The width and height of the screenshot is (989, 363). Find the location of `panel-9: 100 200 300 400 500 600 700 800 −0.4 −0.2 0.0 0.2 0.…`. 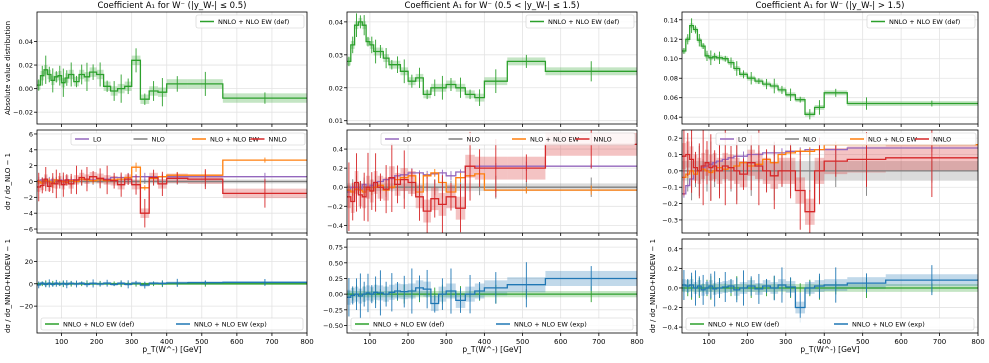

panel-9: 100 200 300 400 500 600 700 800 −0.4 −0.2 0.0 0.2 0.… is located at coordinates (817, 296).